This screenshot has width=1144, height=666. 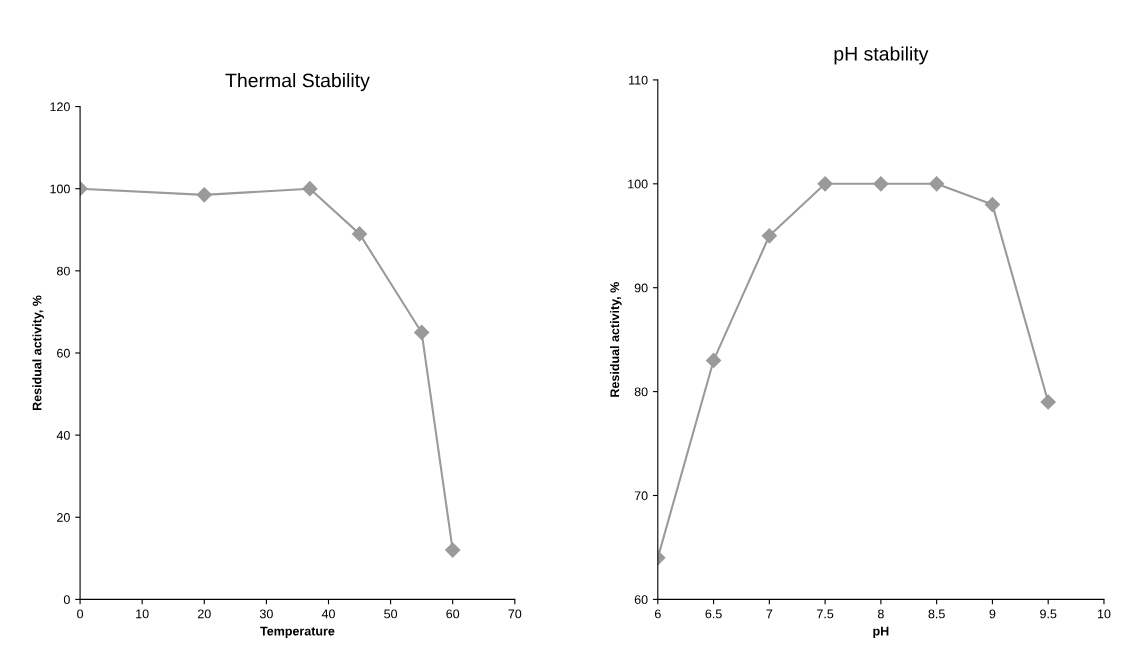 I want to click on x-tick-label: 8, so click(x=880, y=614).